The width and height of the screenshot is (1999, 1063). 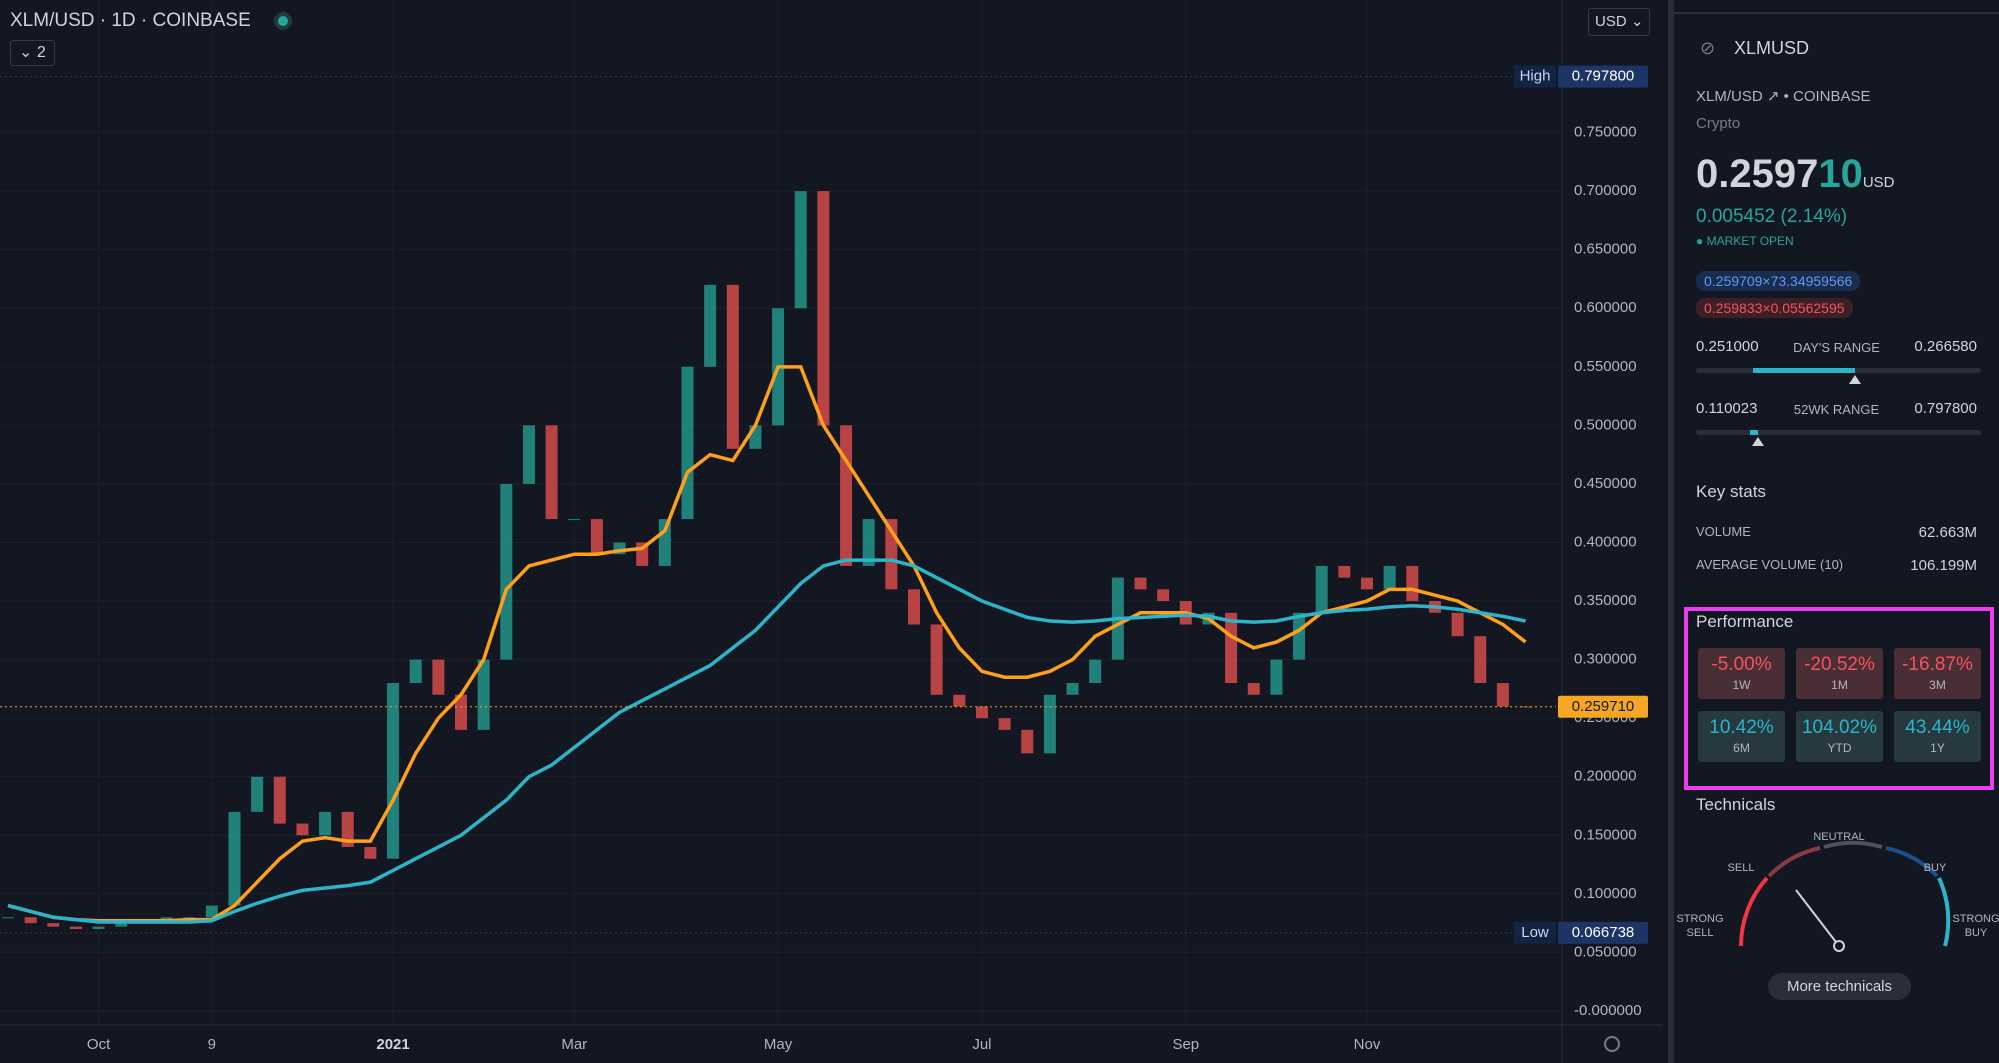 I want to click on x-tick-label: Sep, so click(x=1185, y=1044).